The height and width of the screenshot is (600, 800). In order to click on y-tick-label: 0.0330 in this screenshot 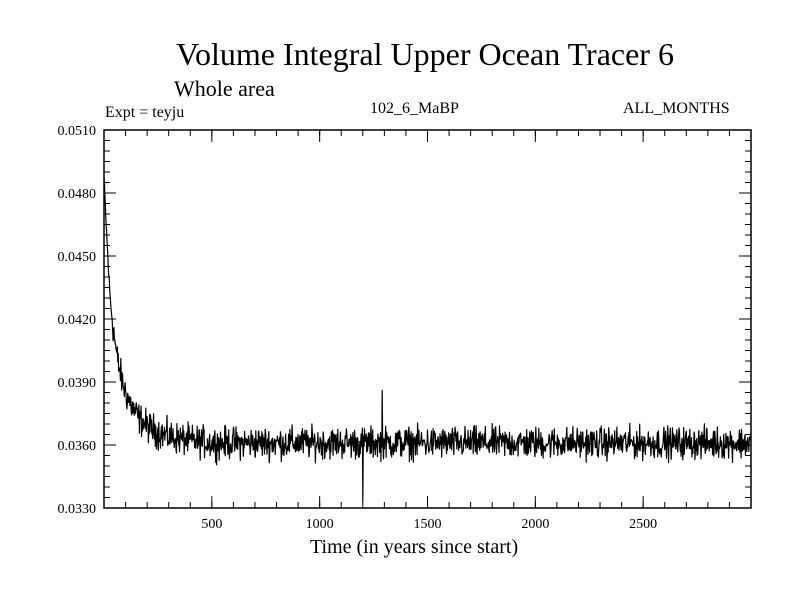, I will do `click(77, 509)`.